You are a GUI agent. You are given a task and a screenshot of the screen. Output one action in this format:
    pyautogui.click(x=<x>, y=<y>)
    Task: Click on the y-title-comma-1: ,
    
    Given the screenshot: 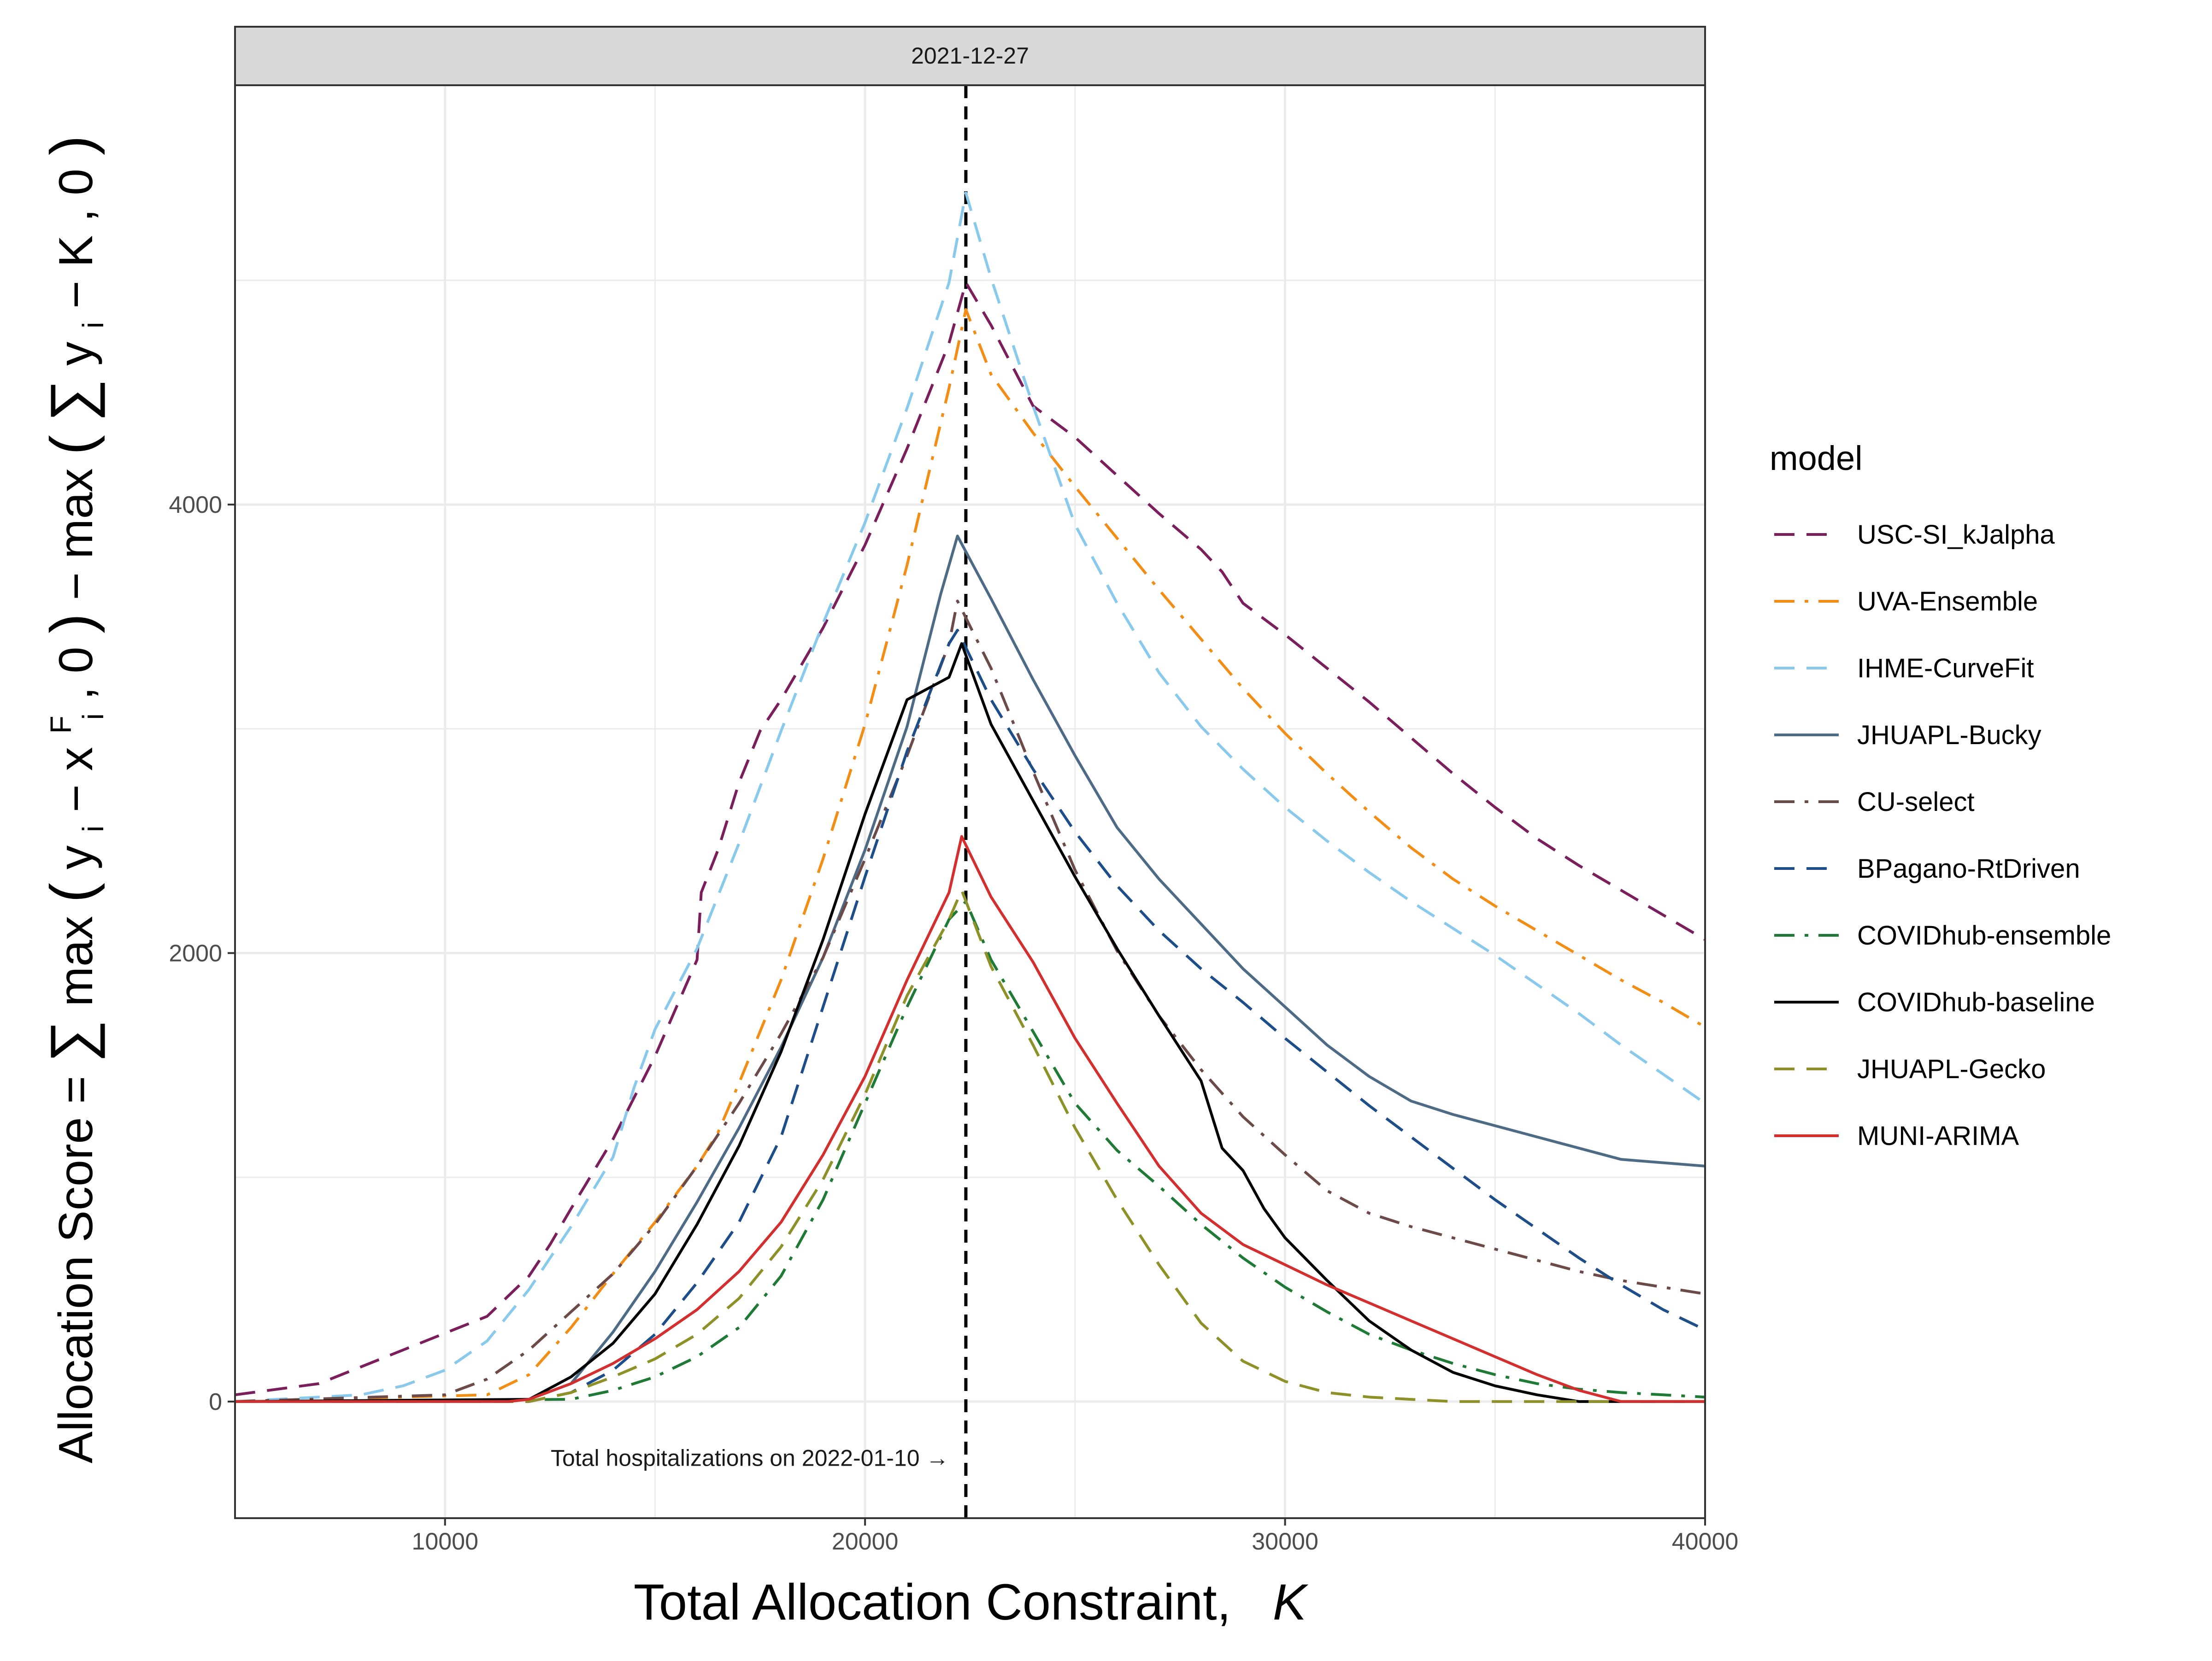 What is the action you would take?
    pyautogui.click(x=76, y=686)
    